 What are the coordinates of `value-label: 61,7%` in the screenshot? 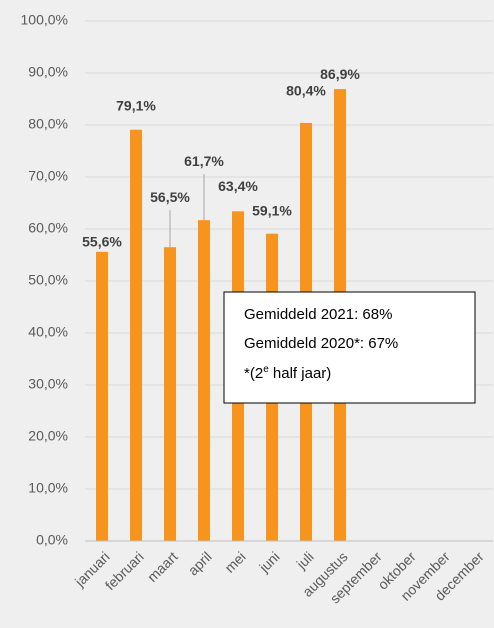 It's located at (204, 161).